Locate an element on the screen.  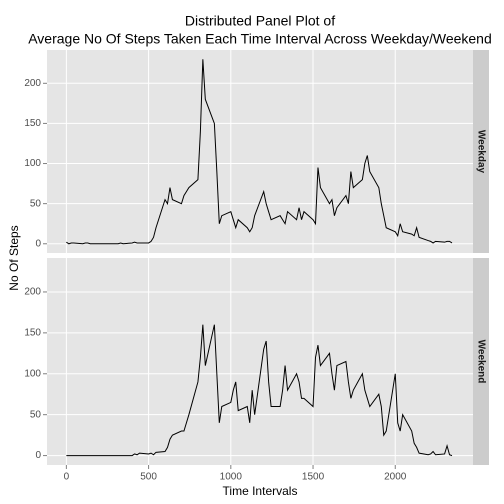
x-tick-label: 1000 is located at coordinates (231, 477).